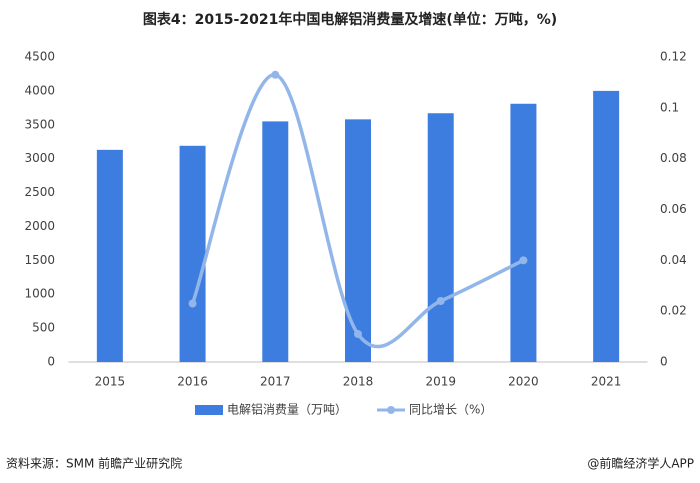 The height and width of the screenshot is (483, 700). Describe the element at coordinates (39, 57) in the screenshot. I see `y-tick-label: 4500` at that location.